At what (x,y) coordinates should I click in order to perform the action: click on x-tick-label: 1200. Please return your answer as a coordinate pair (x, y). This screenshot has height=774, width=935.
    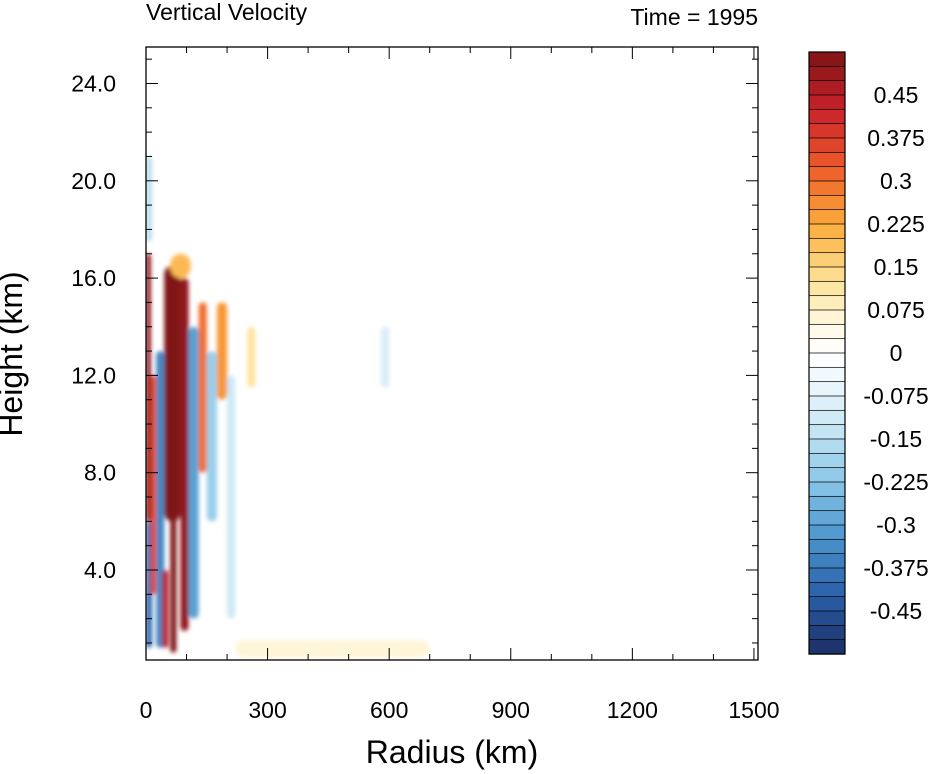
    Looking at the image, I should click on (632, 710).